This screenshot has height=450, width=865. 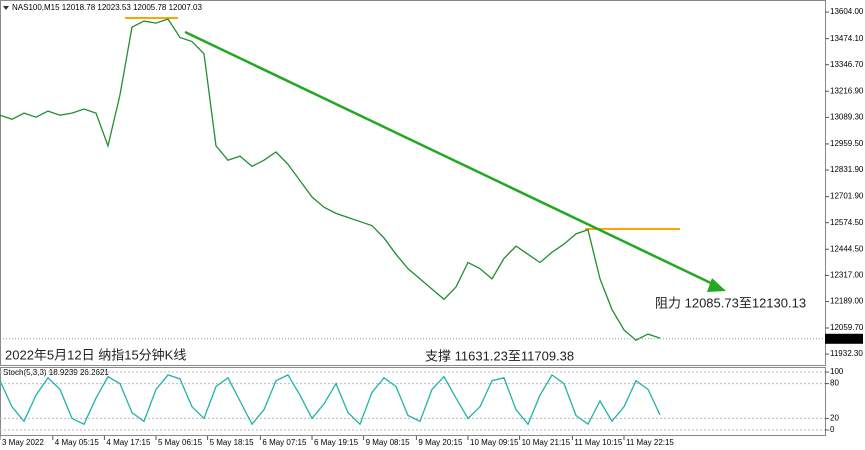 What do you see at coordinates (440, 442) in the screenshot?
I see `x-tick-label: 9 May 20:15` at bounding box center [440, 442].